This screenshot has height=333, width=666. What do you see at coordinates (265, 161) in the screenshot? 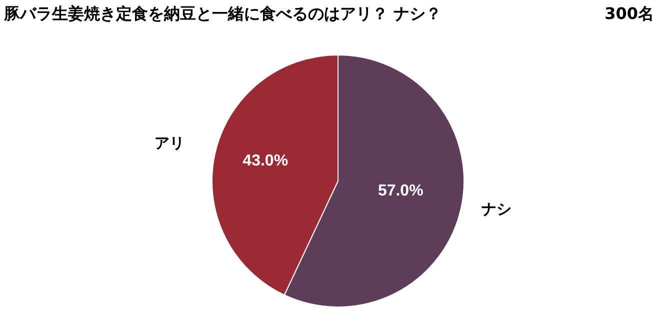
I see `data-label: 43.0%` at bounding box center [265, 161].